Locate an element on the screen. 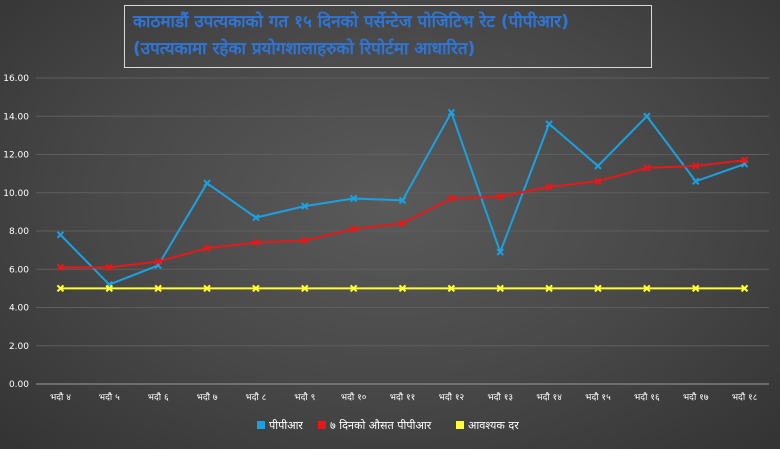 The image size is (780, 449). x-tick-label: भदौ ४ is located at coordinates (60, 397).